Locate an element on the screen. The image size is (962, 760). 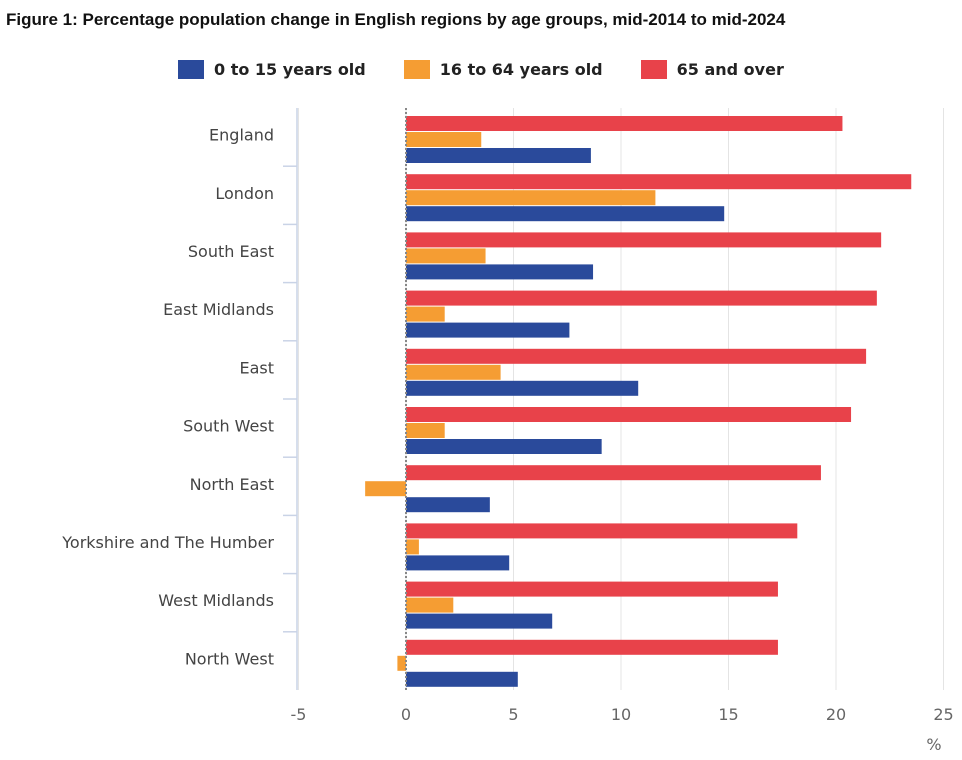
category-label: North East is located at coordinates (232, 484).